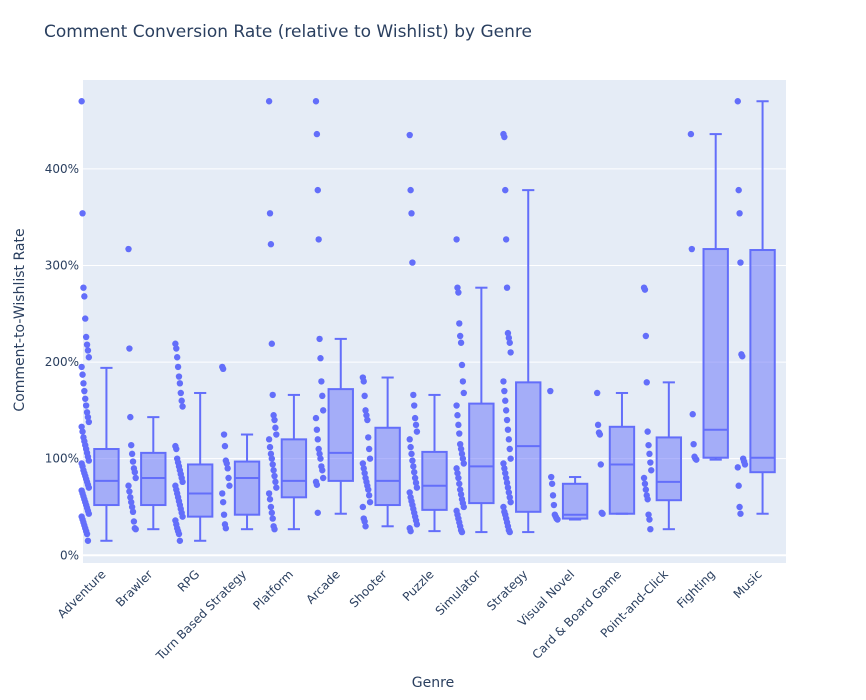 The width and height of the screenshot is (866, 700). Describe the element at coordinates (322, 586) in the screenshot. I see `x-tick-label: Arcade` at that location.